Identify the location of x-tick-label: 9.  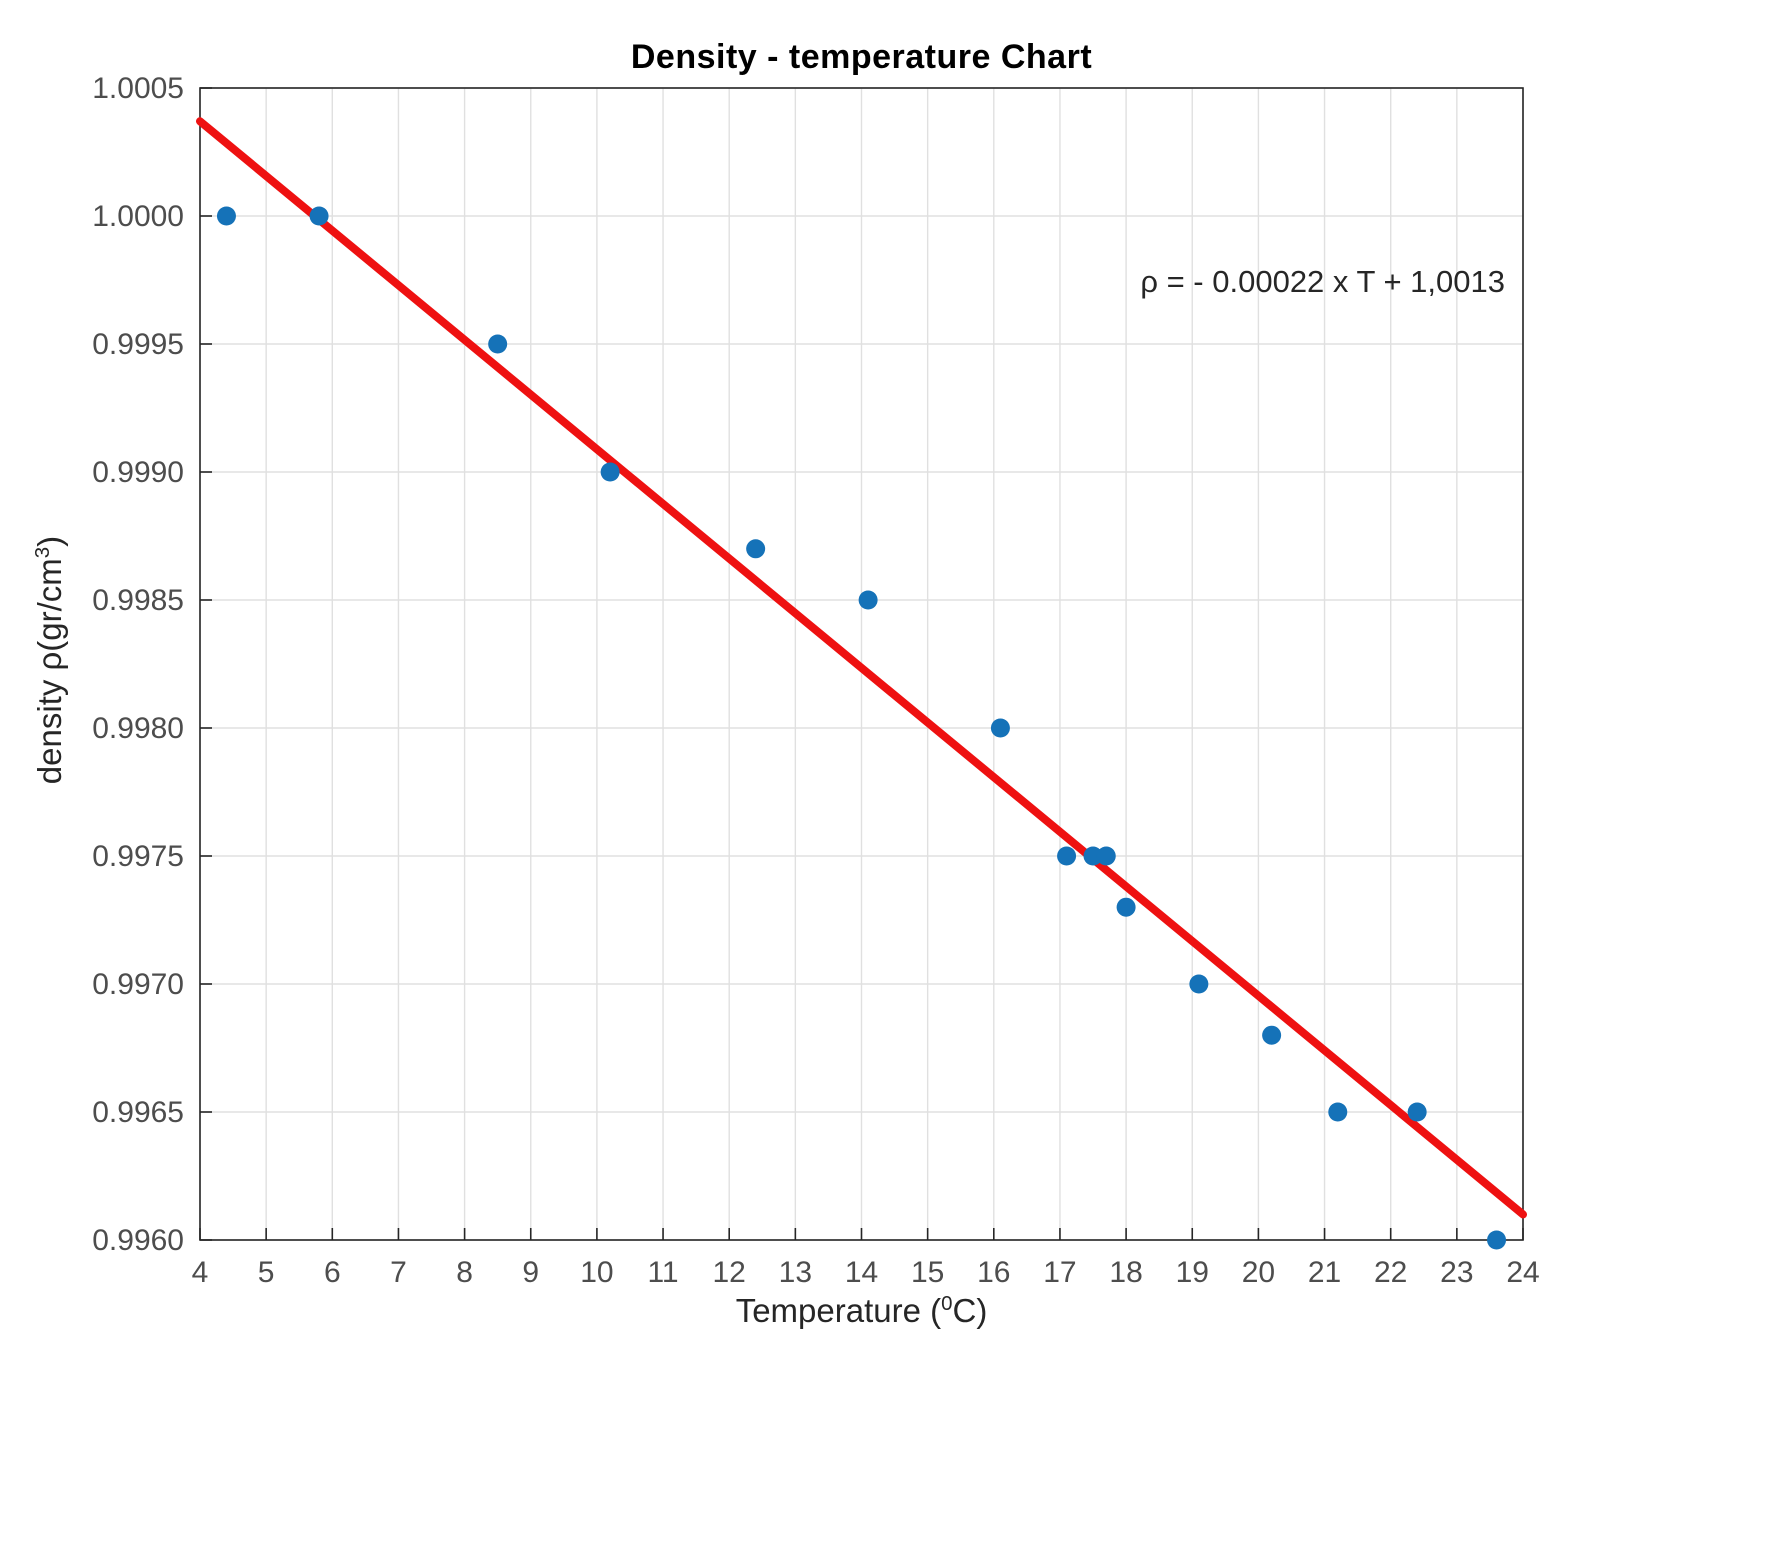
(530, 1272).